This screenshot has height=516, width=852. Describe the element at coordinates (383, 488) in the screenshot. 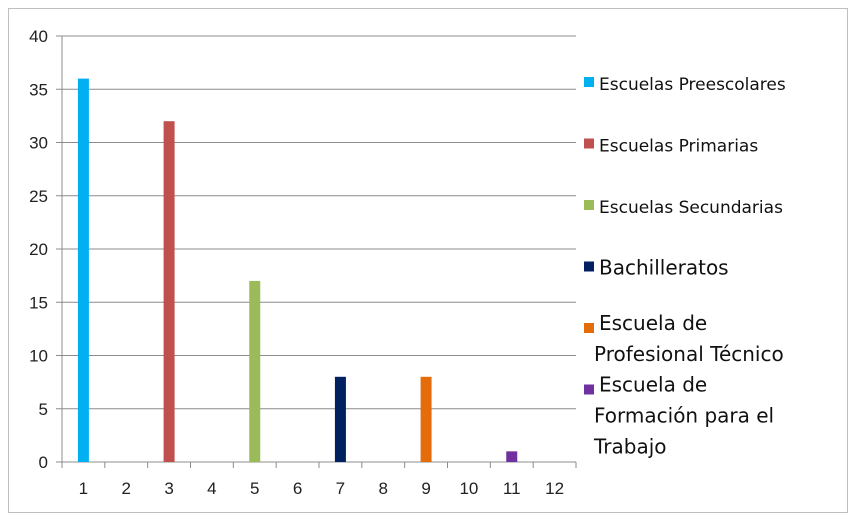

I see `x-tick-label-8: 8` at that location.